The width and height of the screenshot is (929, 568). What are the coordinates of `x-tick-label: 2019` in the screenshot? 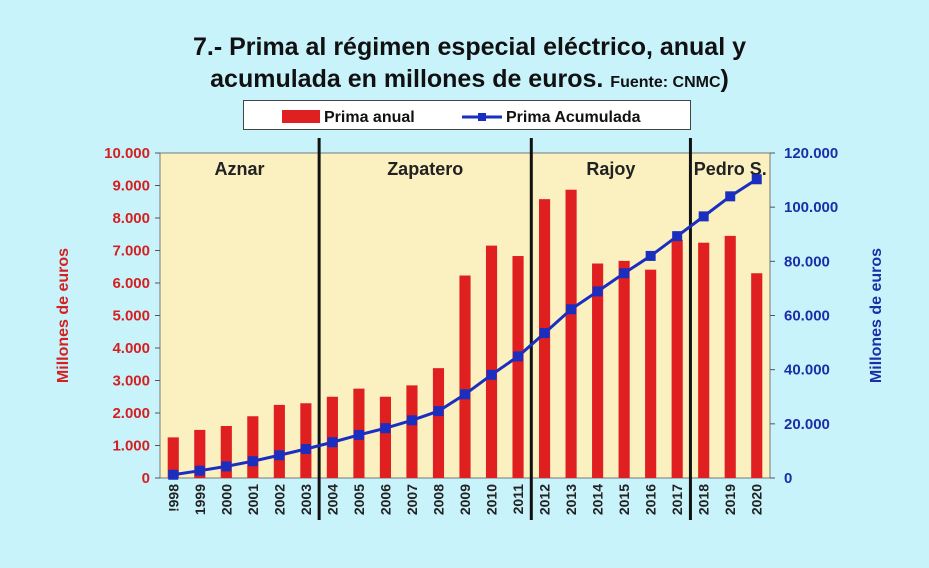 It's located at (730, 499).